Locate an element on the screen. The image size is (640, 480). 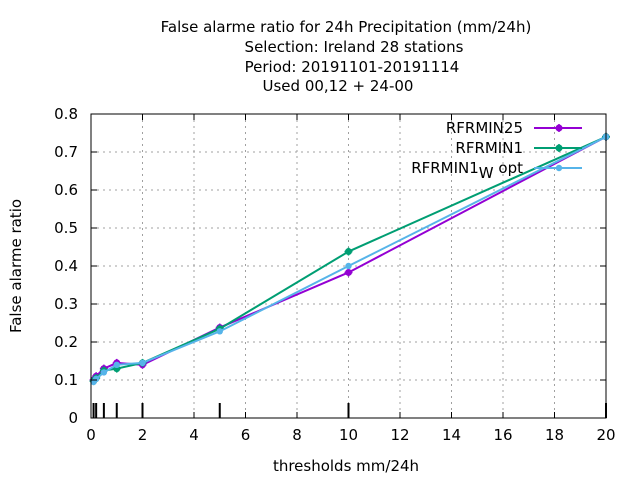
x-tick-label: 18 is located at coordinates (554, 435).